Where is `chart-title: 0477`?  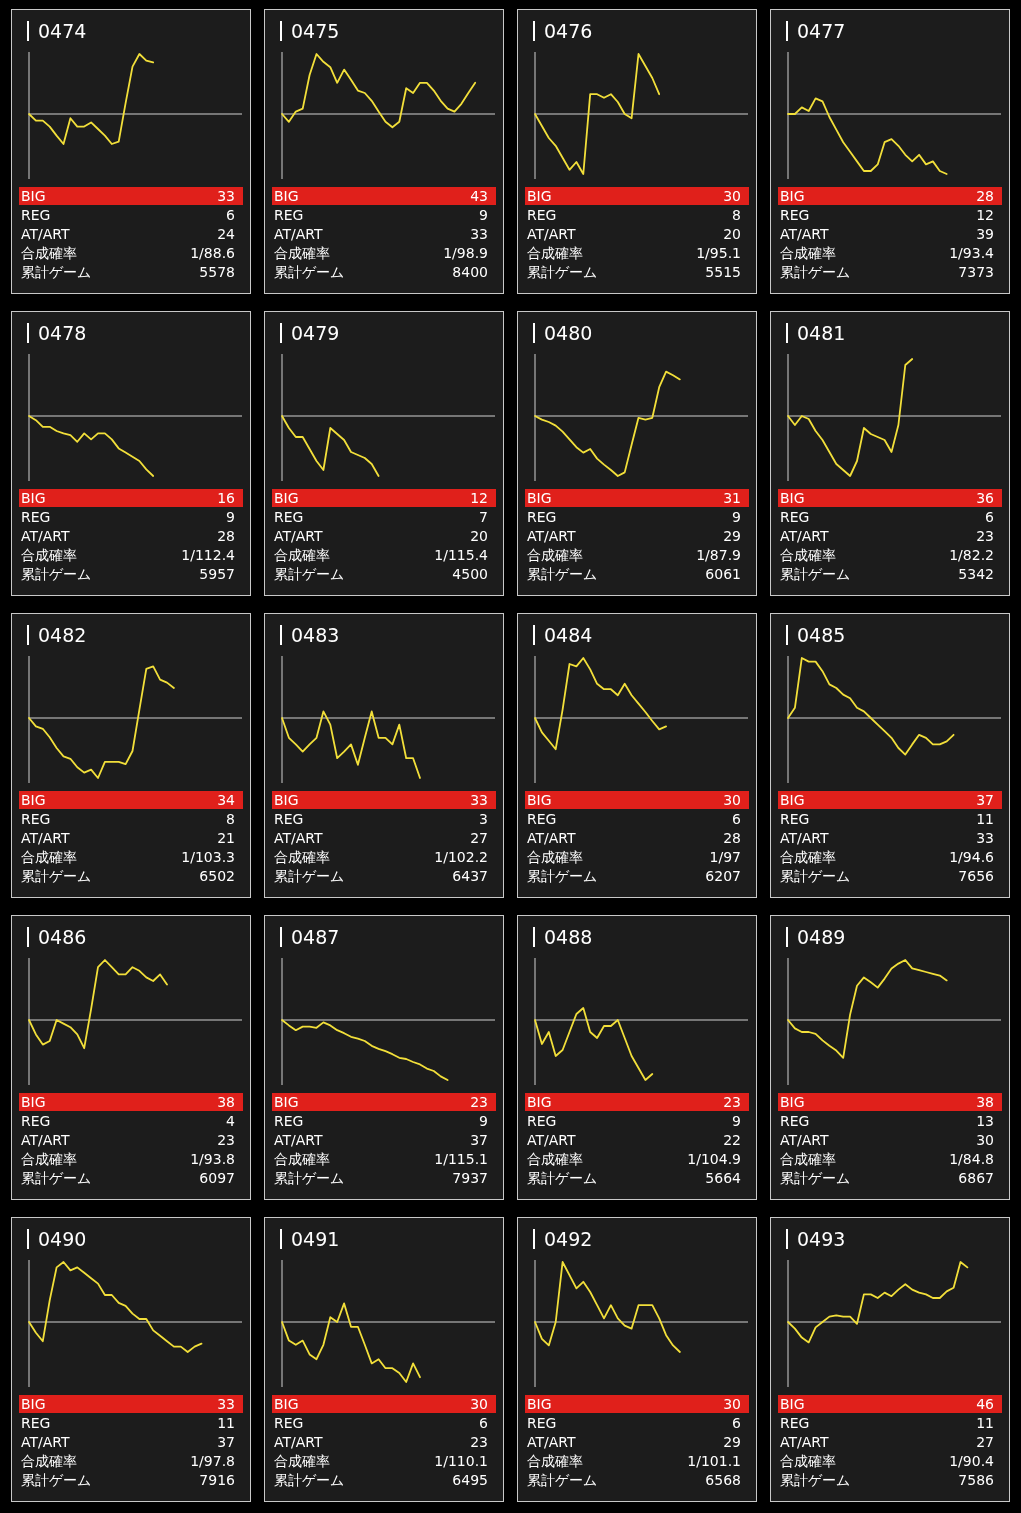 chart-title: 0477 is located at coordinates (821, 31).